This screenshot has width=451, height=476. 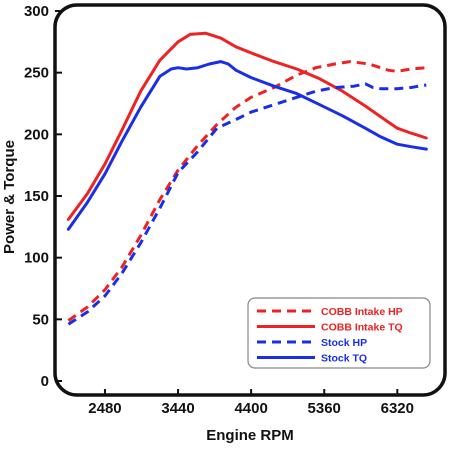 What do you see at coordinates (324, 408) in the screenshot?
I see `x-tick-label: 5360` at bounding box center [324, 408].